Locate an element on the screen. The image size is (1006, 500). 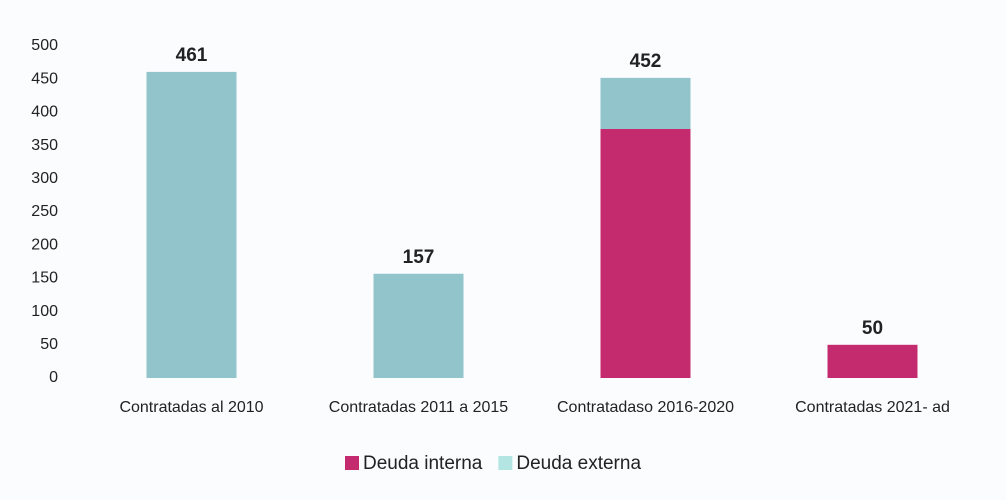
y-tick-label: 100 is located at coordinates (44, 311).